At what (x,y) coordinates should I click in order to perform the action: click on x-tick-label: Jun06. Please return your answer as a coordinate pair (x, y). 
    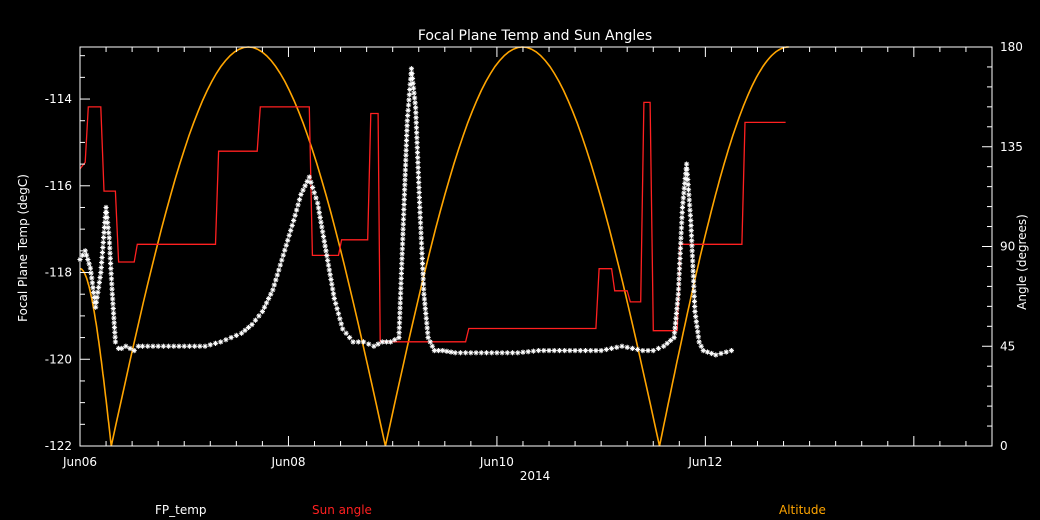
    Looking at the image, I should click on (79, 462).